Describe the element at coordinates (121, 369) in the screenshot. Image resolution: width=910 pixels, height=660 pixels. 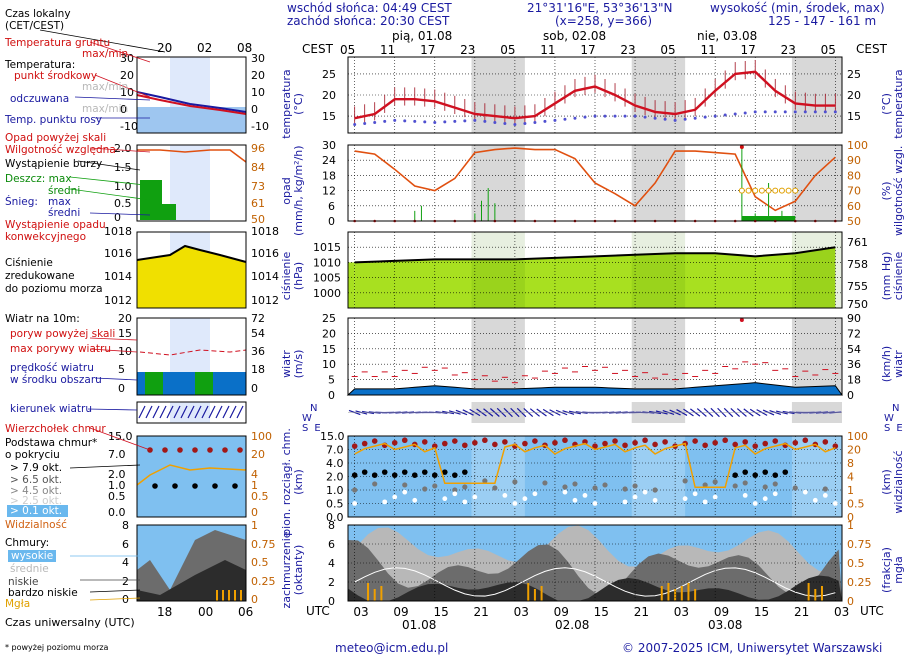
I see `legend-tick: 5` at that location.